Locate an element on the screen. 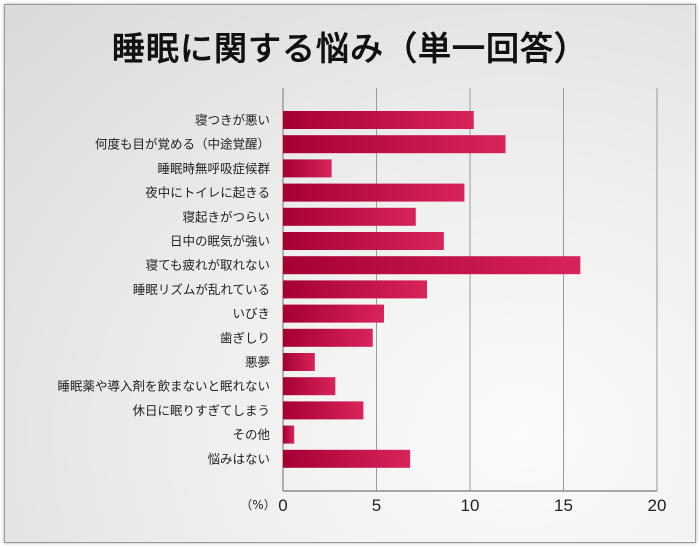  category-label: 寝つきが悪い is located at coordinates (232, 120).